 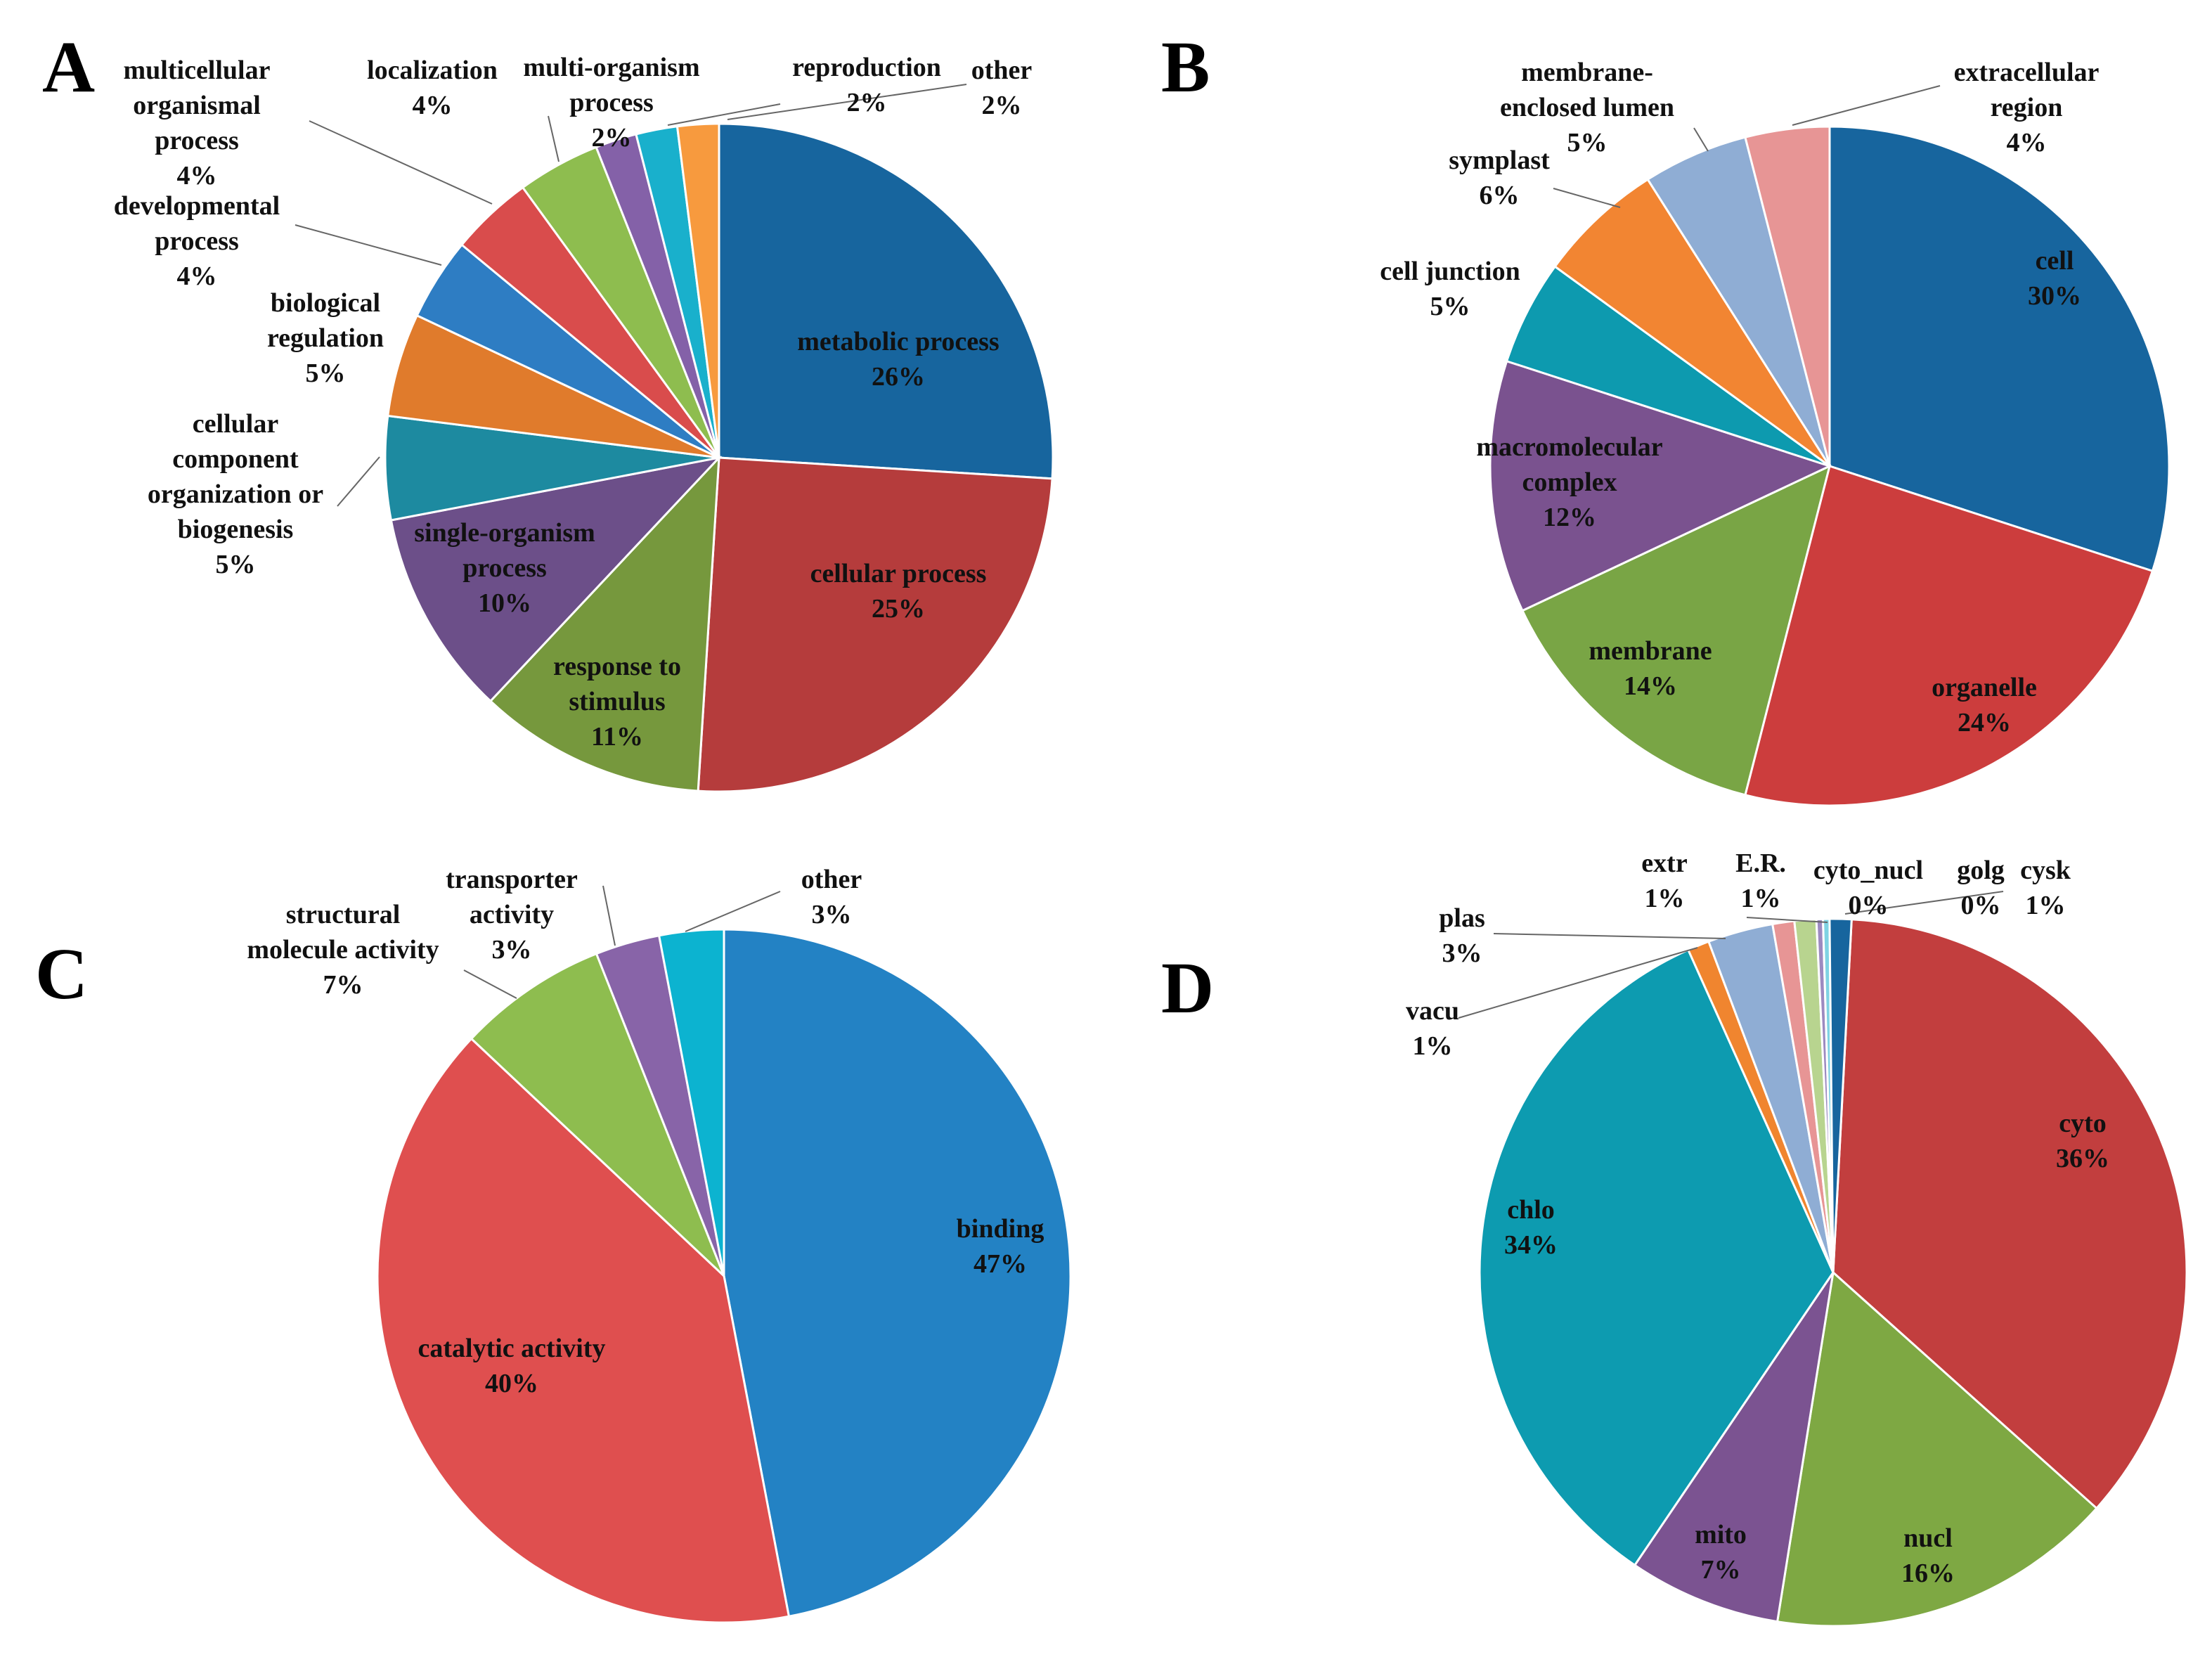 What do you see at coordinates (1500, 195) in the screenshot?
I see `slice-percent: 6%` at bounding box center [1500, 195].